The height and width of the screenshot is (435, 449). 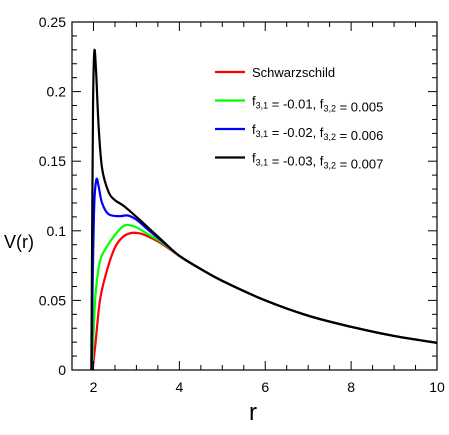 What do you see at coordinates (253, 412) in the screenshot?
I see `x-axis-title: r` at bounding box center [253, 412].